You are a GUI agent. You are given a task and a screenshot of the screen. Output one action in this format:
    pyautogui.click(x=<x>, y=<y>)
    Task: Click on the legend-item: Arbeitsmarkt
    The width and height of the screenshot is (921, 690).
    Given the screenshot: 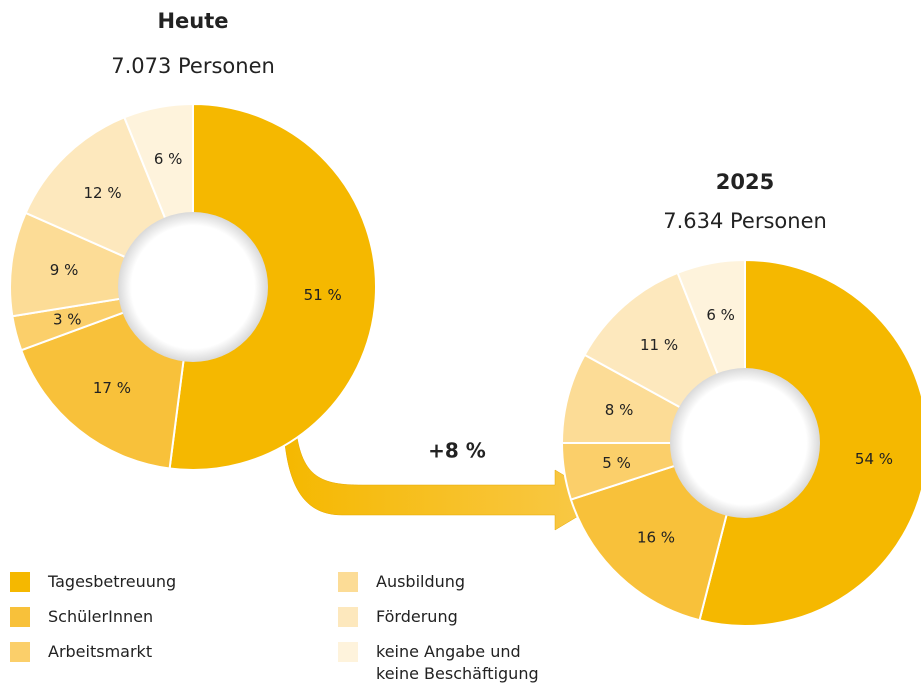 What is the action you would take?
    pyautogui.click(x=116, y=652)
    